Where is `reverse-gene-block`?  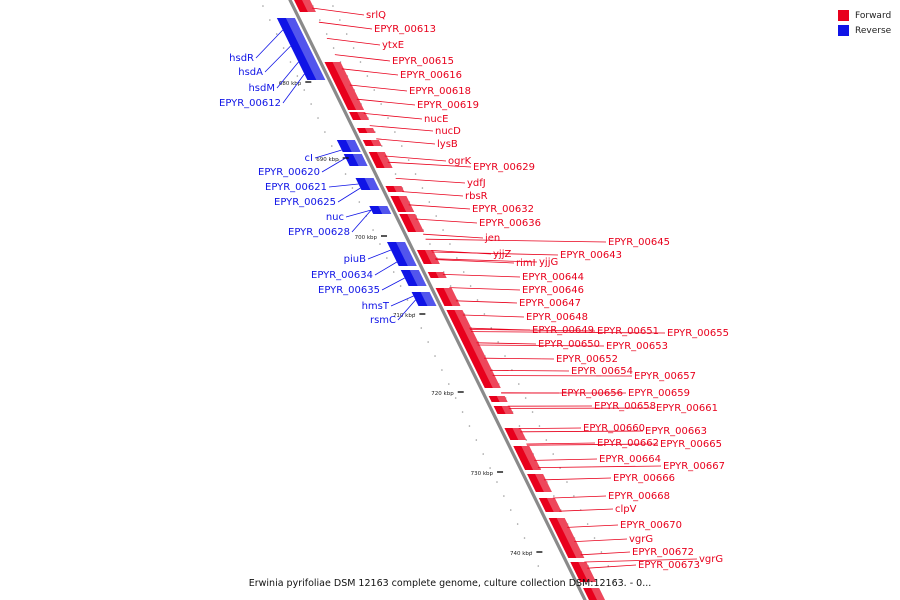
reverse-gene-block is located at coordinates (355, 160).